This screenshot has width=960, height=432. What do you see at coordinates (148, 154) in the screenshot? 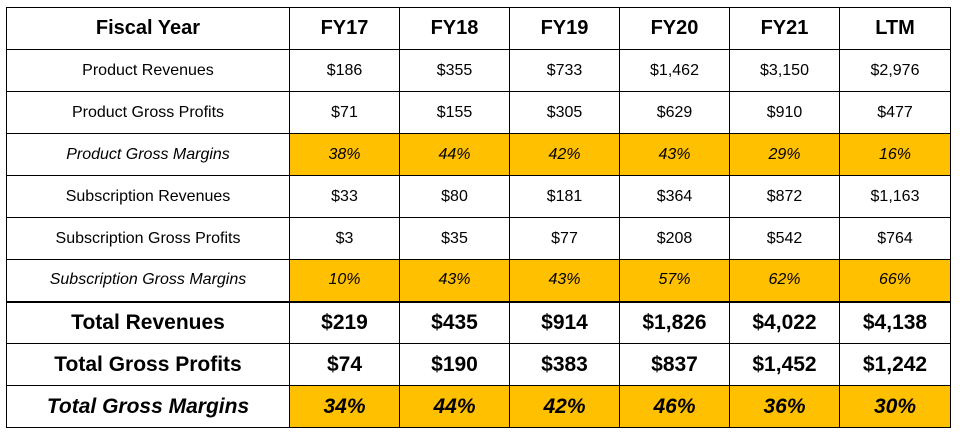
I see `row-label: Product Gross Margins` at bounding box center [148, 154].